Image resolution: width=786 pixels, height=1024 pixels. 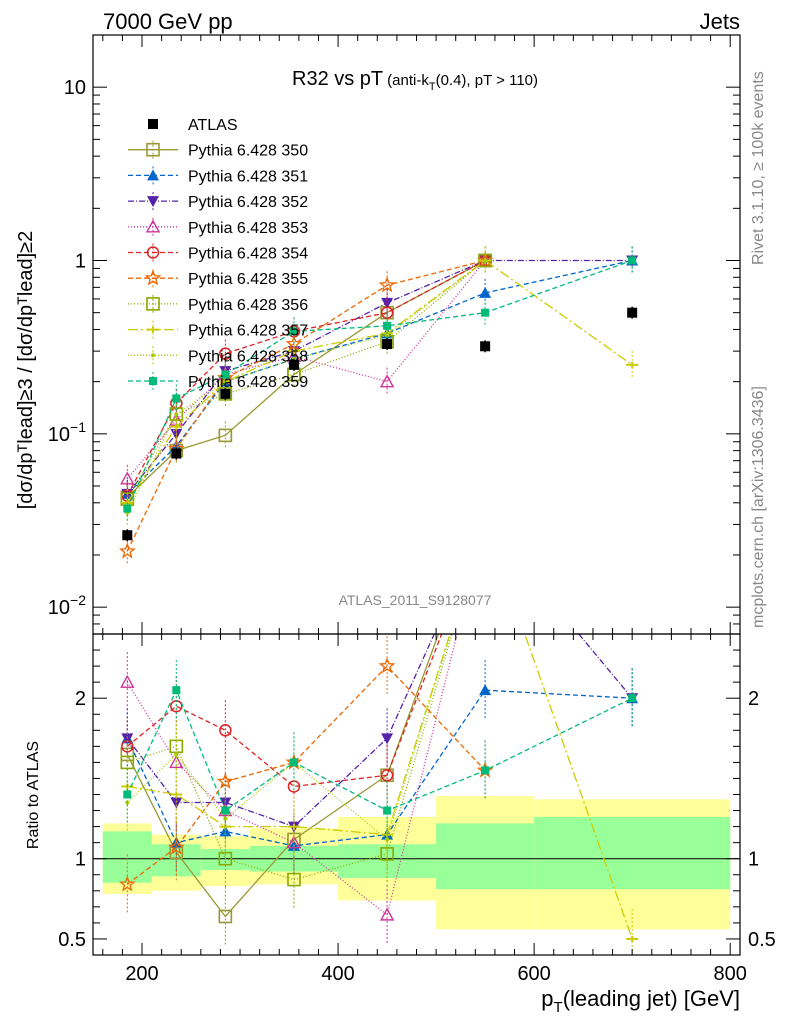 I want to click on x-axis-label: pT(leading jet) [GeV], so click(x=640, y=1001).